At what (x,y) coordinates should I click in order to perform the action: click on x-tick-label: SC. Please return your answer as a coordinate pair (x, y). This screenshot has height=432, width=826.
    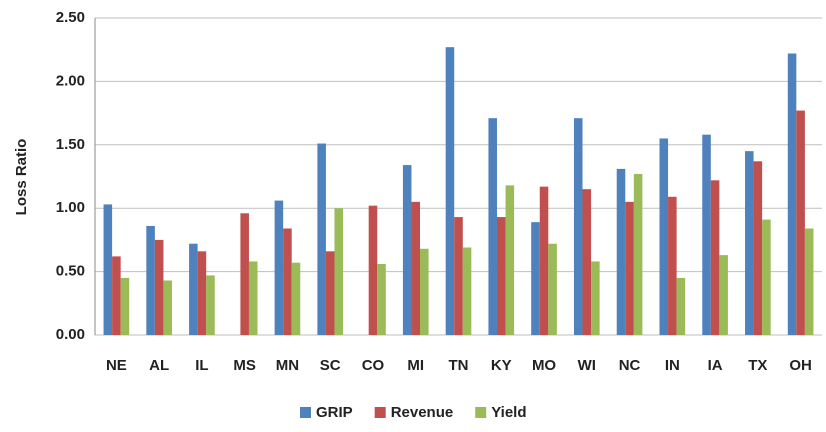
    Looking at the image, I should click on (330, 365).